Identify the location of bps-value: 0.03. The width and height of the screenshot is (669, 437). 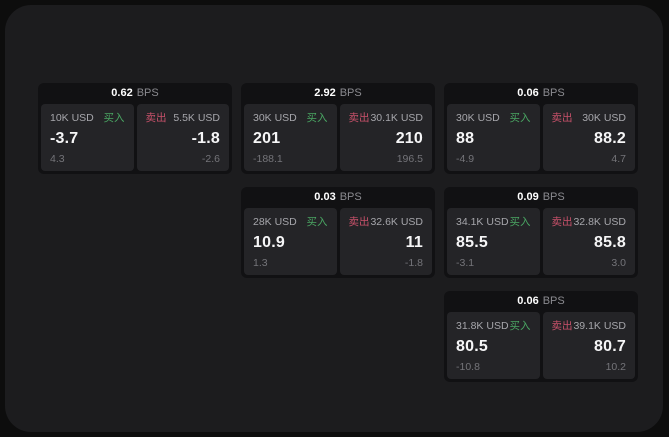
(325, 197).